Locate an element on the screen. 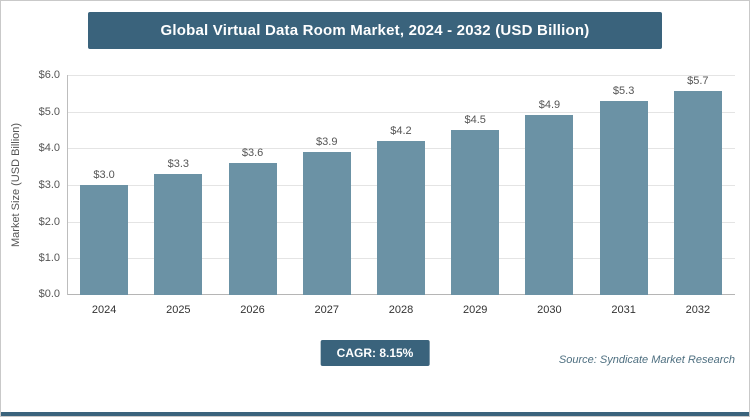 This screenshot has width=750, height=417. bar-slot: $5.3 is located at coordinates (623, 185).